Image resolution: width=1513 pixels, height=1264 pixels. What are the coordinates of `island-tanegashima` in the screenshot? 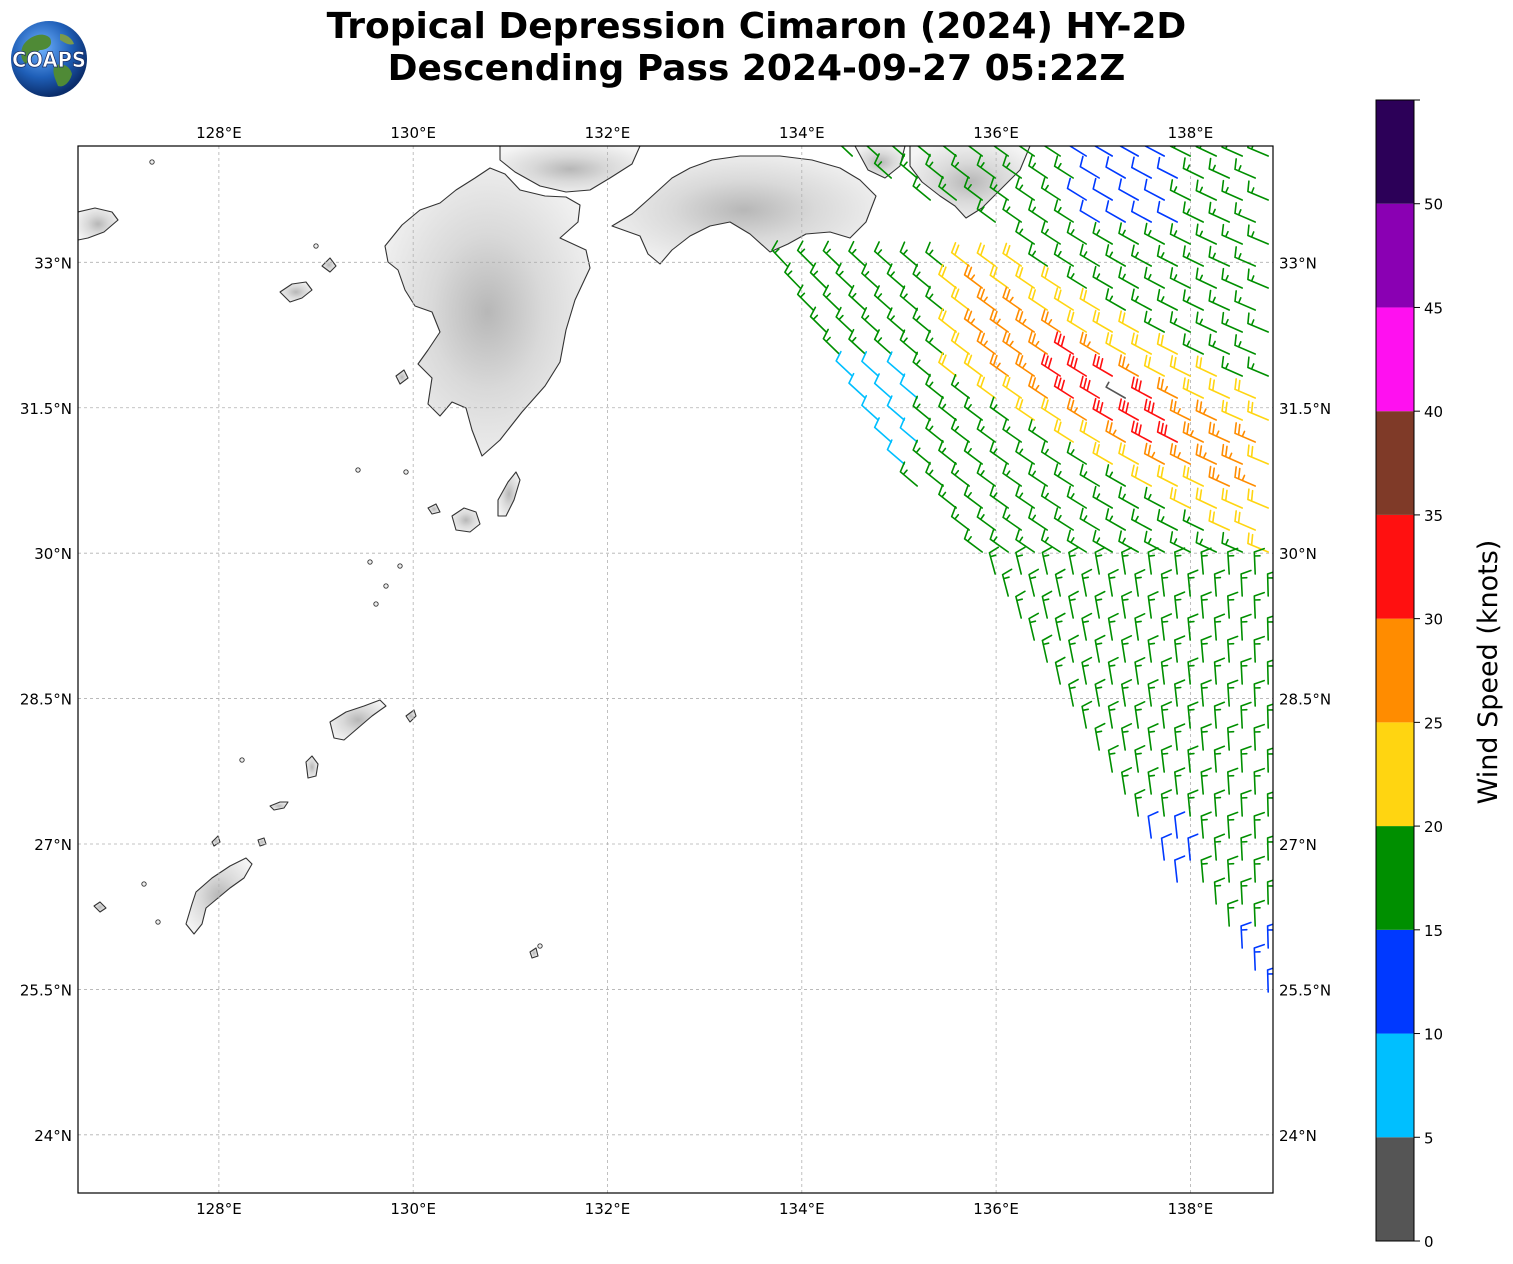 It's located at (509, 494).